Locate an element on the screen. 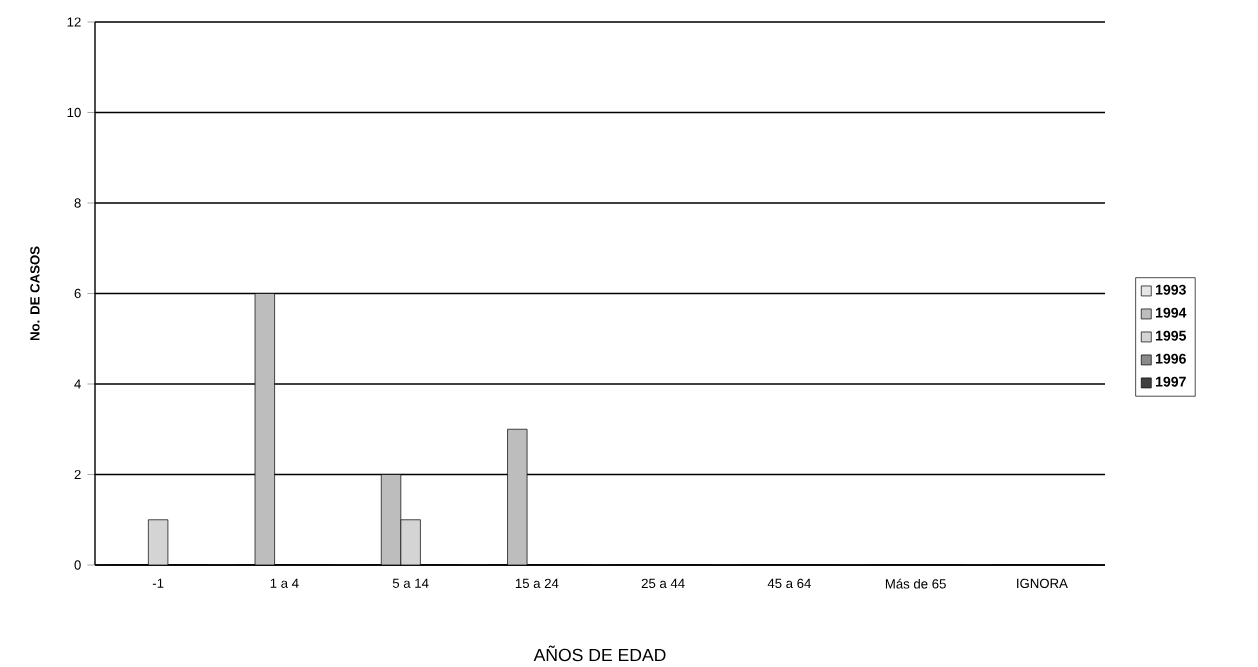 This screenshot has width=1258, height=667. legend-label: 1996 is located at coordinates (1171, 358).